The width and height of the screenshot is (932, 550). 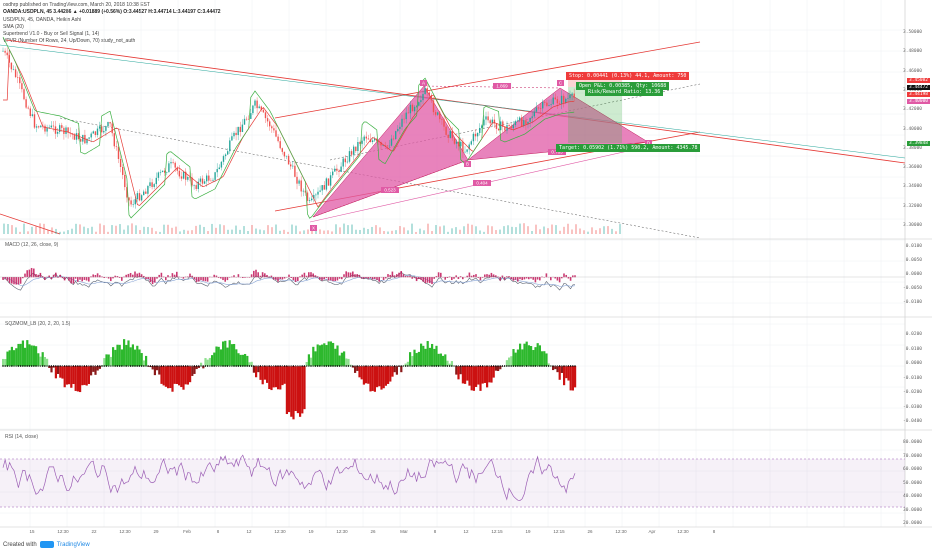 What do you see at coordinates (912, 483) in the screenshot?
I see `rsi-axis-label: 50.0000` at bounding box center [912, 483].